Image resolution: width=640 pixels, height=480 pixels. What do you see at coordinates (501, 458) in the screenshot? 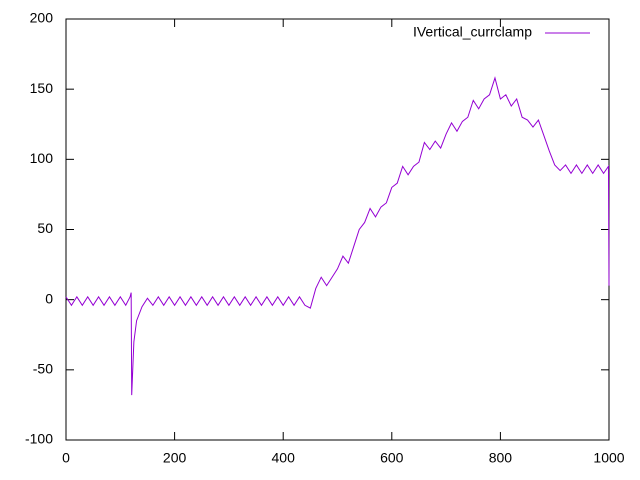
I see `x-tick-label: 800` at bounding box center [501, 458].